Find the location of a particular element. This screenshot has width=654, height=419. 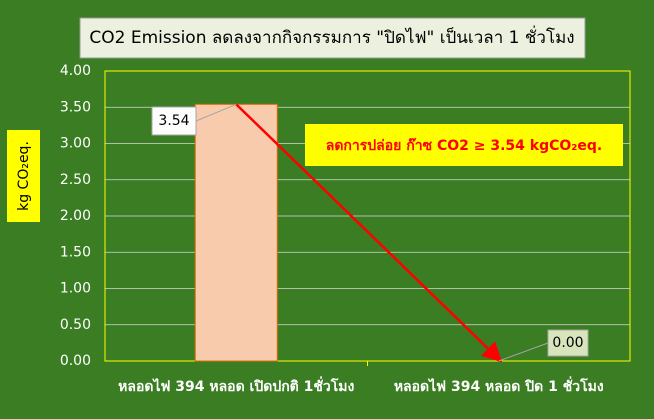

y-tick-label: 4.00 is located at coordinates (75, 71).